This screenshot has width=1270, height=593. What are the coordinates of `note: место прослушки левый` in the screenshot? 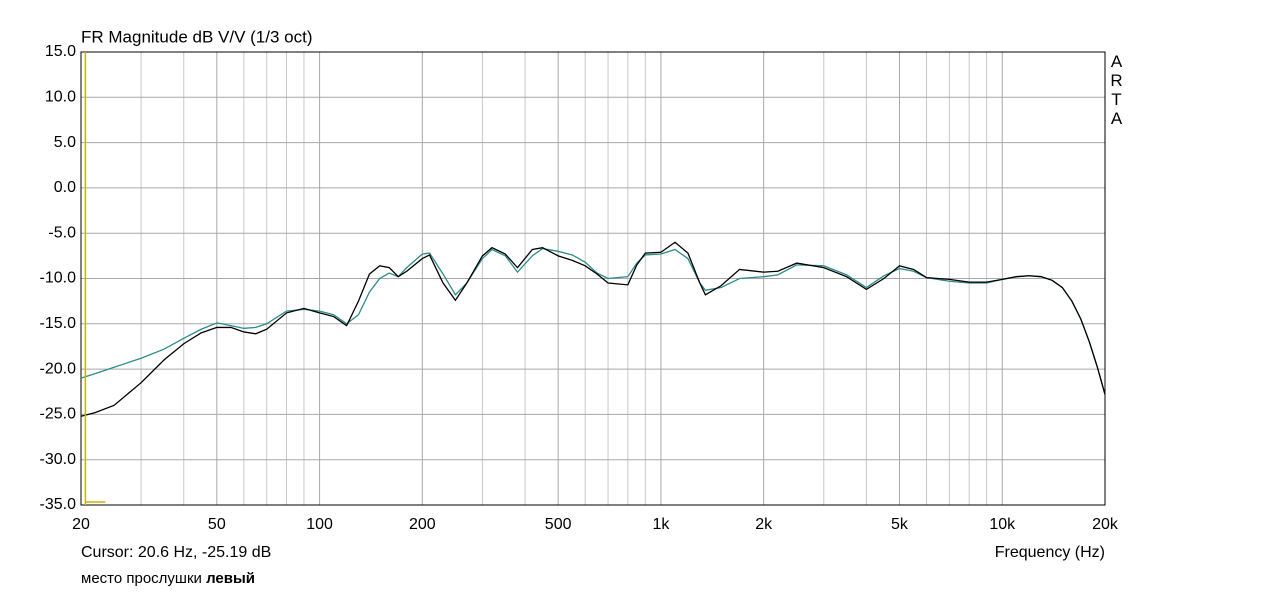 It's located at (168, 578).